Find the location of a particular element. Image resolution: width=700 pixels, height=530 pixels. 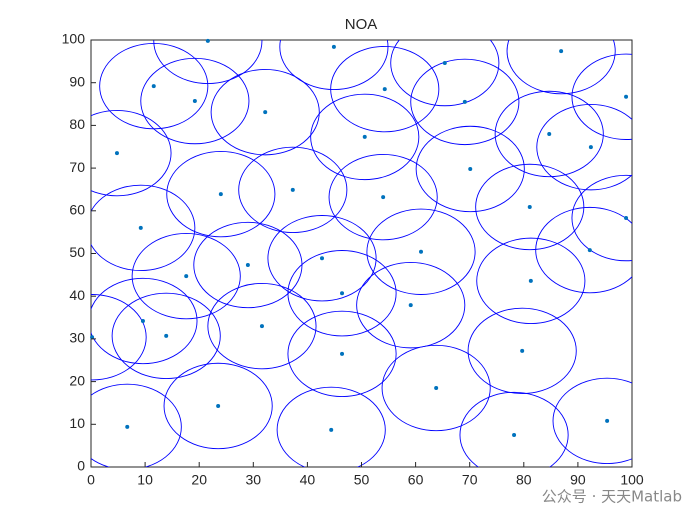

x-tick-label: 40 is located at coordinates (308, 480).